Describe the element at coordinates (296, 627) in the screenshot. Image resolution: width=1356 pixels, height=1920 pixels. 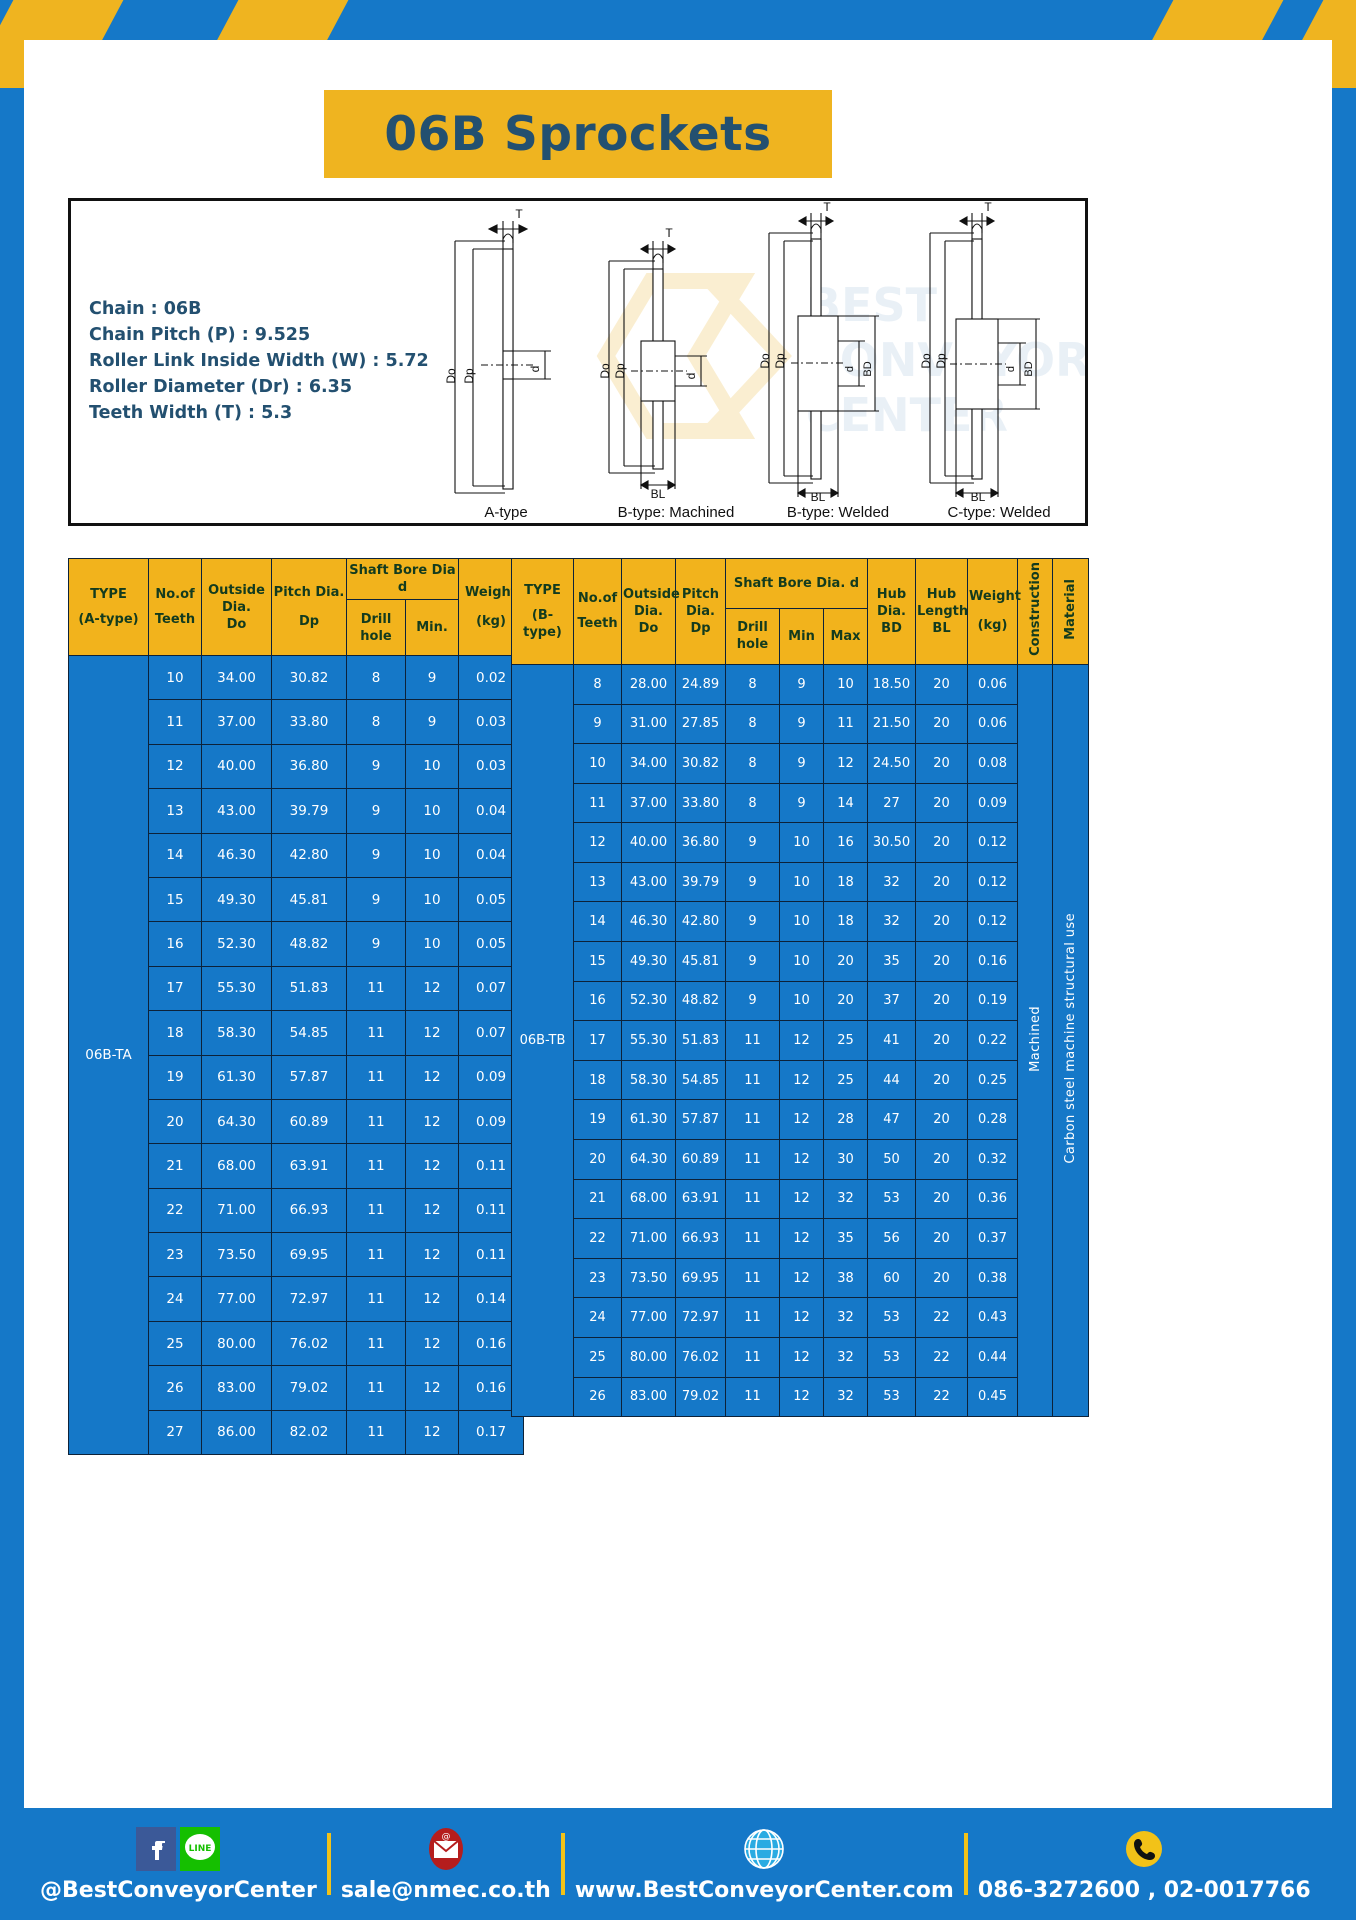
I see `table-a-header-row-2: Drill hole Min.` at that location.